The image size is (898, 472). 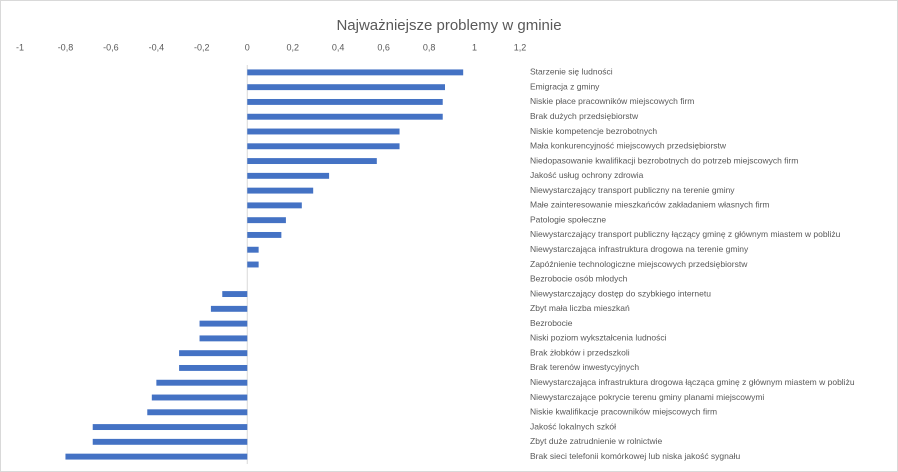 I want to click on category-label: Jakość usług ochrony zdrowia, so click(x=587, y=175).